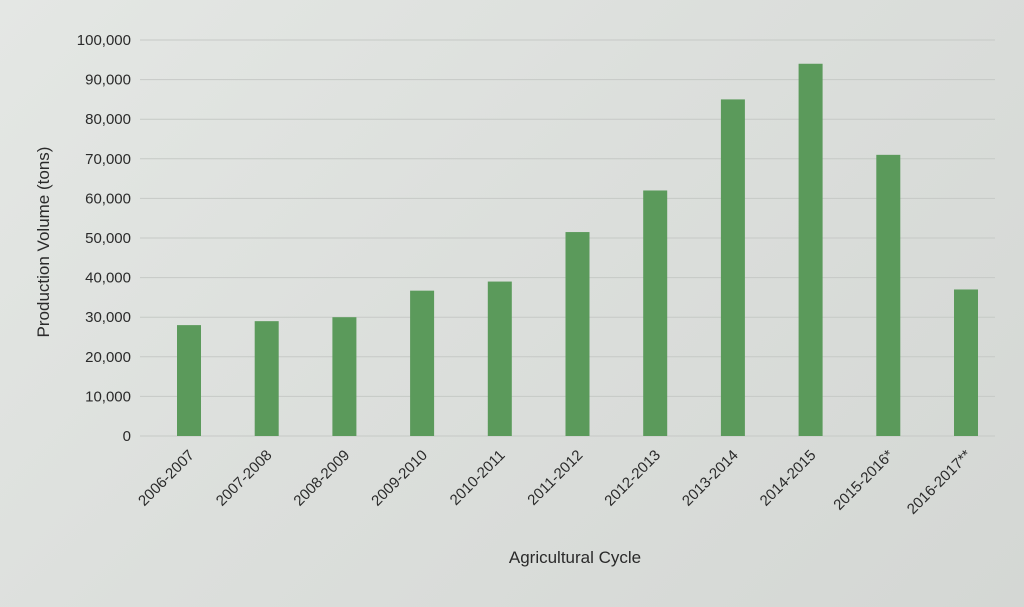 Image resolution: width=1024 pixels, height=607 pixels. Describe the element at coordinates (108, 357) in the screenshot. I see `y-tick-label: 20,000` at that location.